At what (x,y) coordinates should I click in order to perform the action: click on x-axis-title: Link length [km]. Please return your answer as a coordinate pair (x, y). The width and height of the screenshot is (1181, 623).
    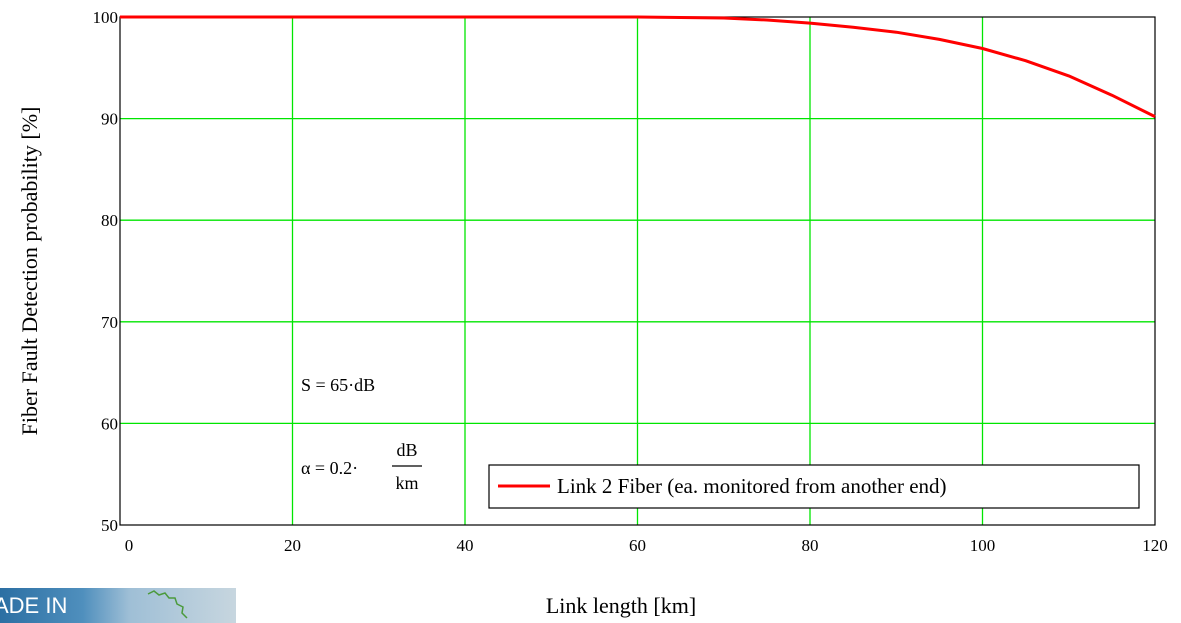
    Looking at the image, I should click on (621, 605).